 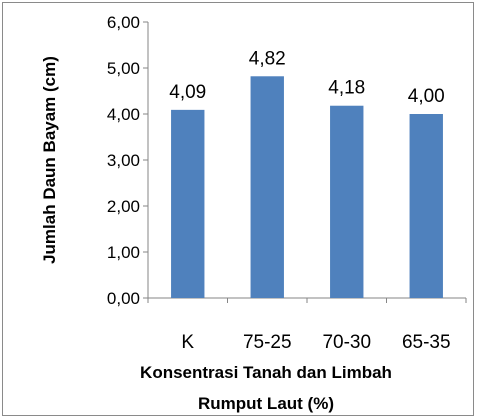 I want to click on x-tick-label: 65-35, so click(x=426, y=342).